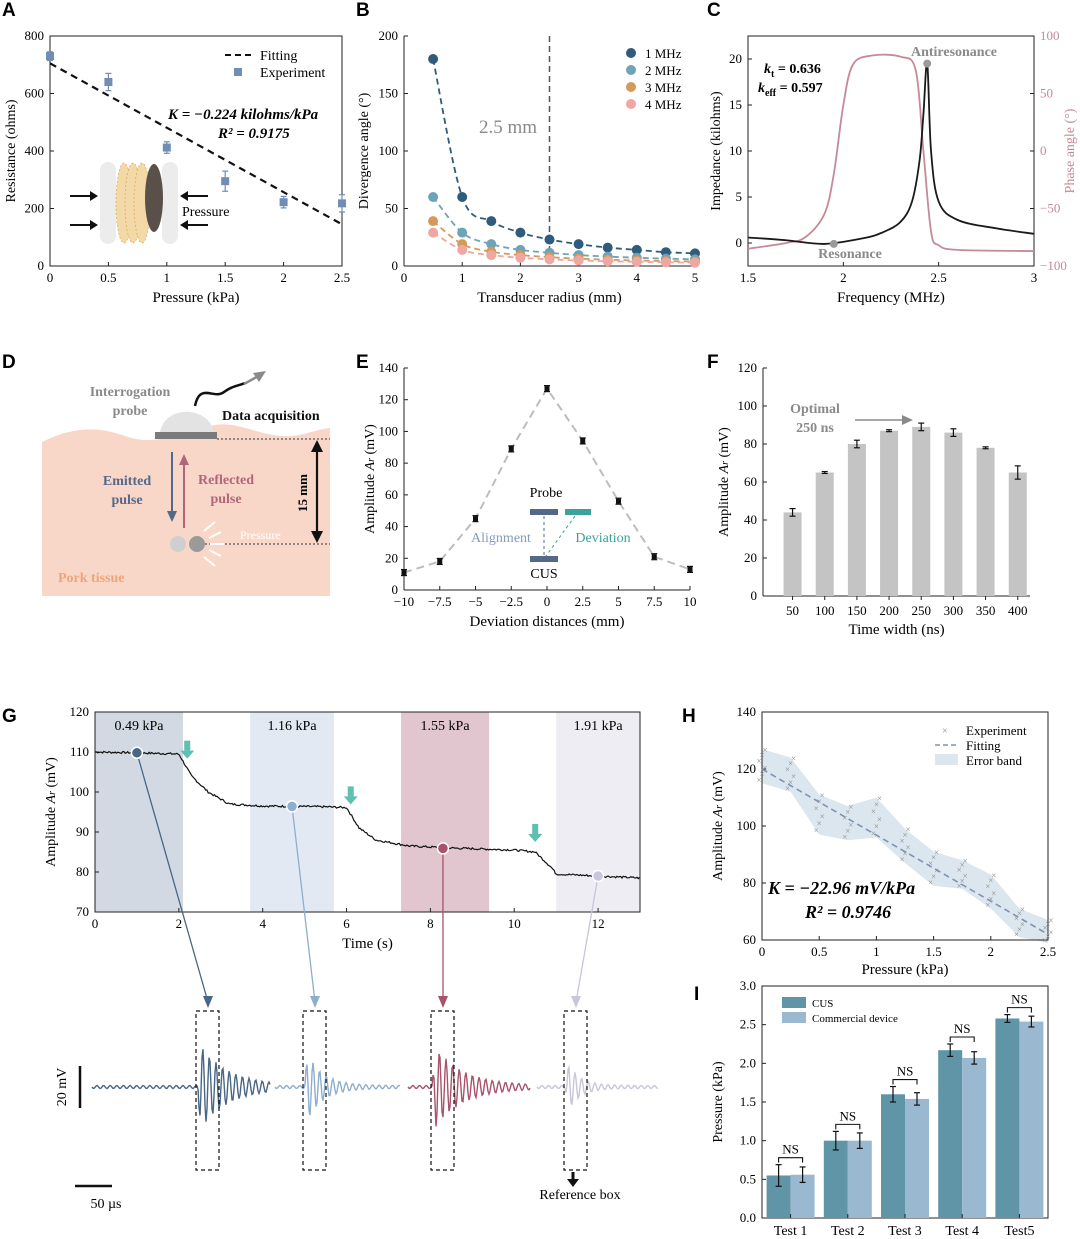  I want to click on h-point-9-3: ×, so click(1016, 919).